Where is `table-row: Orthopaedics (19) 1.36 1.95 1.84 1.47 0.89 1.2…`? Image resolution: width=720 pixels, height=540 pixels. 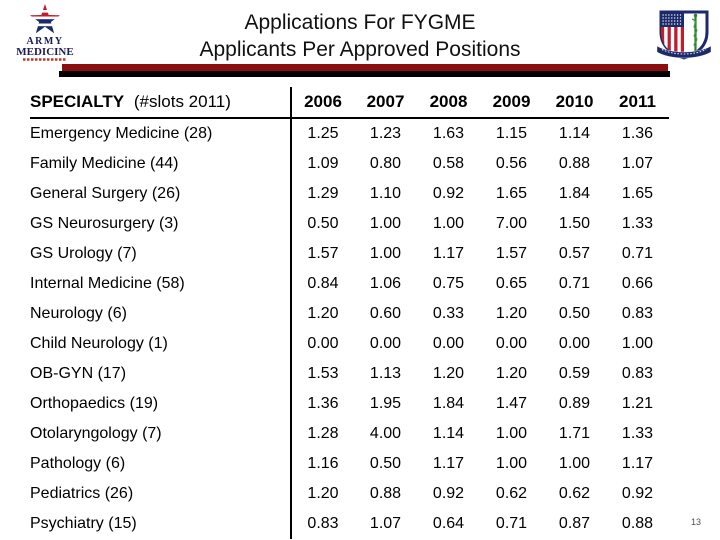
table-row: Orthopaedics (19) 1.36 1.95 1.84 1.47 0.89 1.2… is located at coordinates (349, 404).